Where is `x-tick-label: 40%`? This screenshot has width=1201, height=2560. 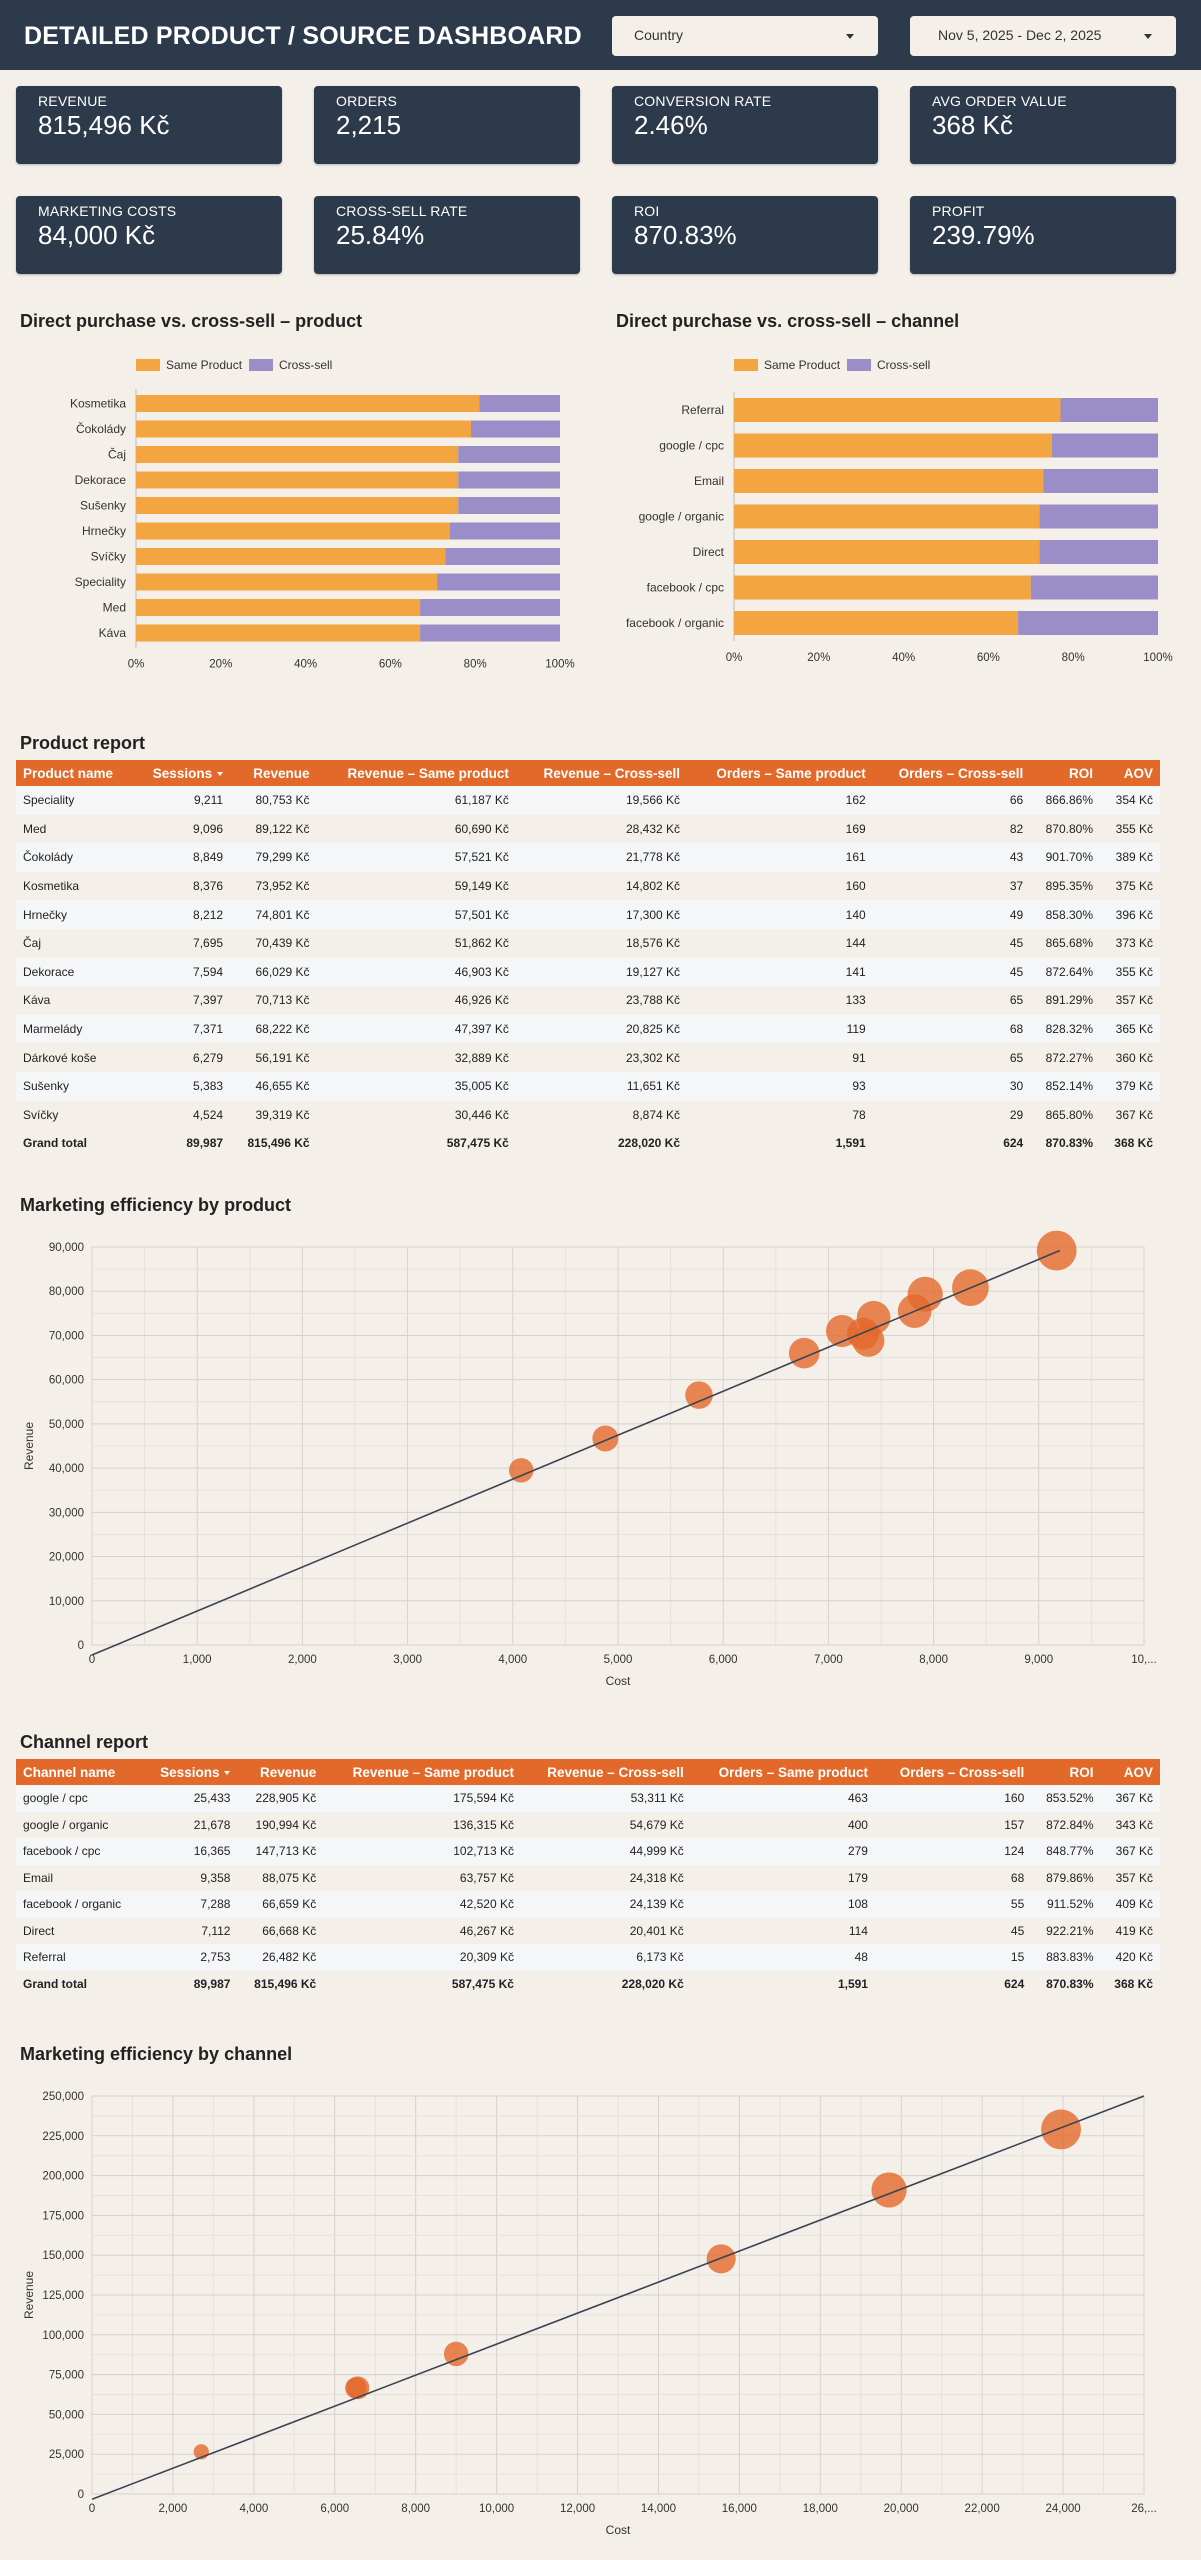
x-tick-label: 40% is located at coordinates (903, 658).